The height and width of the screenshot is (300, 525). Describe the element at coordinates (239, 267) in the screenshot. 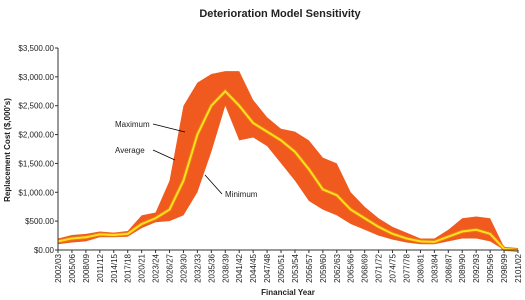

I see `x-tick-label: 2041/42` at that location.